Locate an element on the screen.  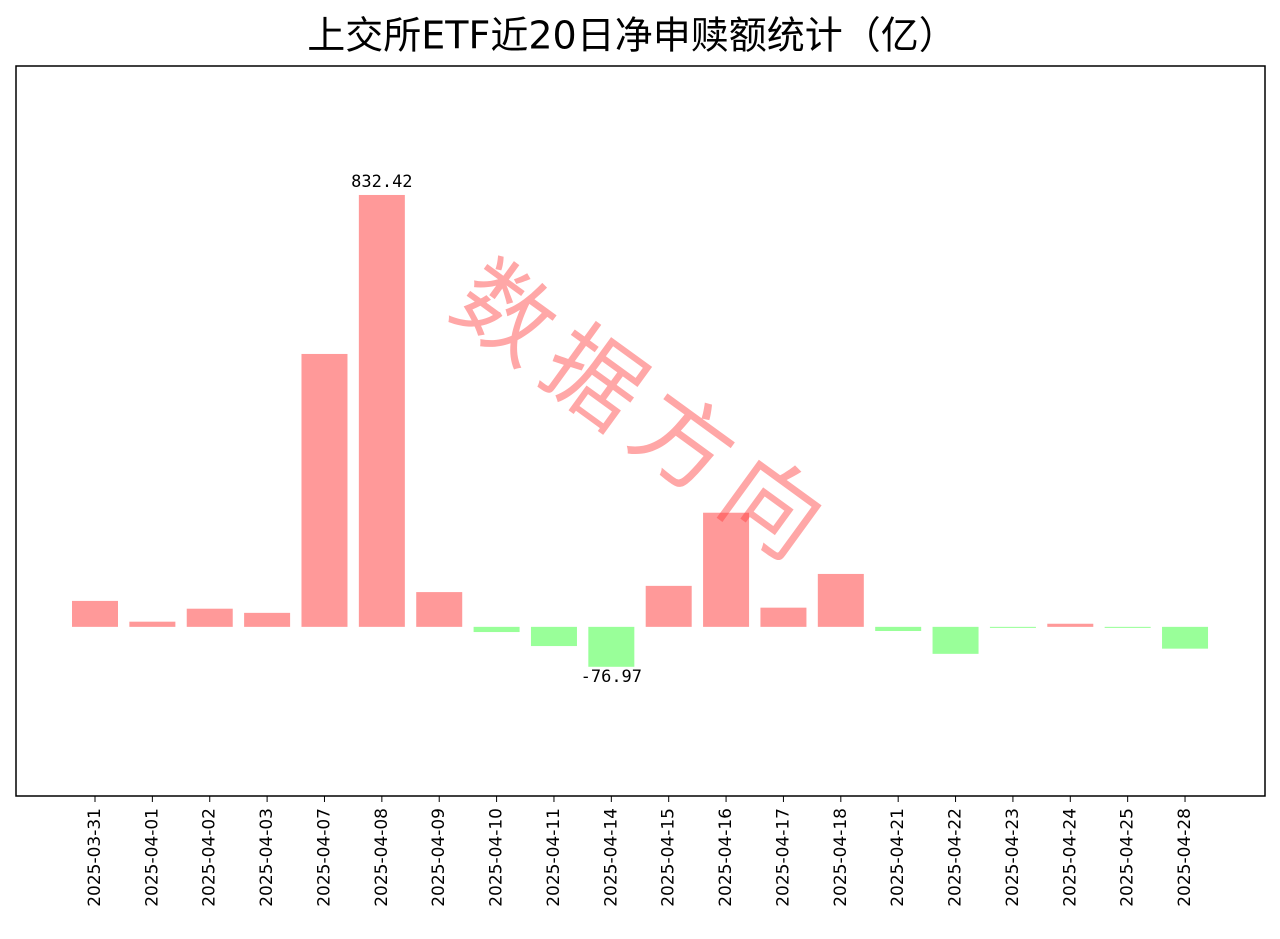
x-tick-label: 2025-04-07 is located at coordinates (324, 857).